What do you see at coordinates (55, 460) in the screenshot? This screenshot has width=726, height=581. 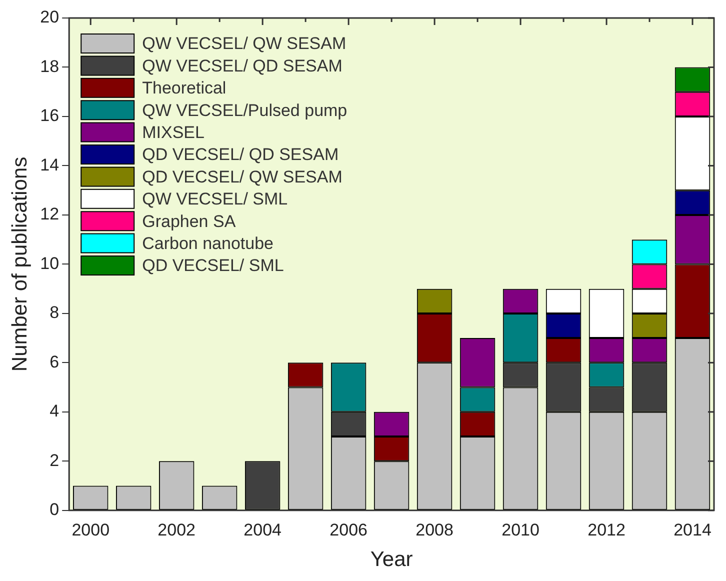 I see `y-tick-label: 2` at bounding box center [55, 460].